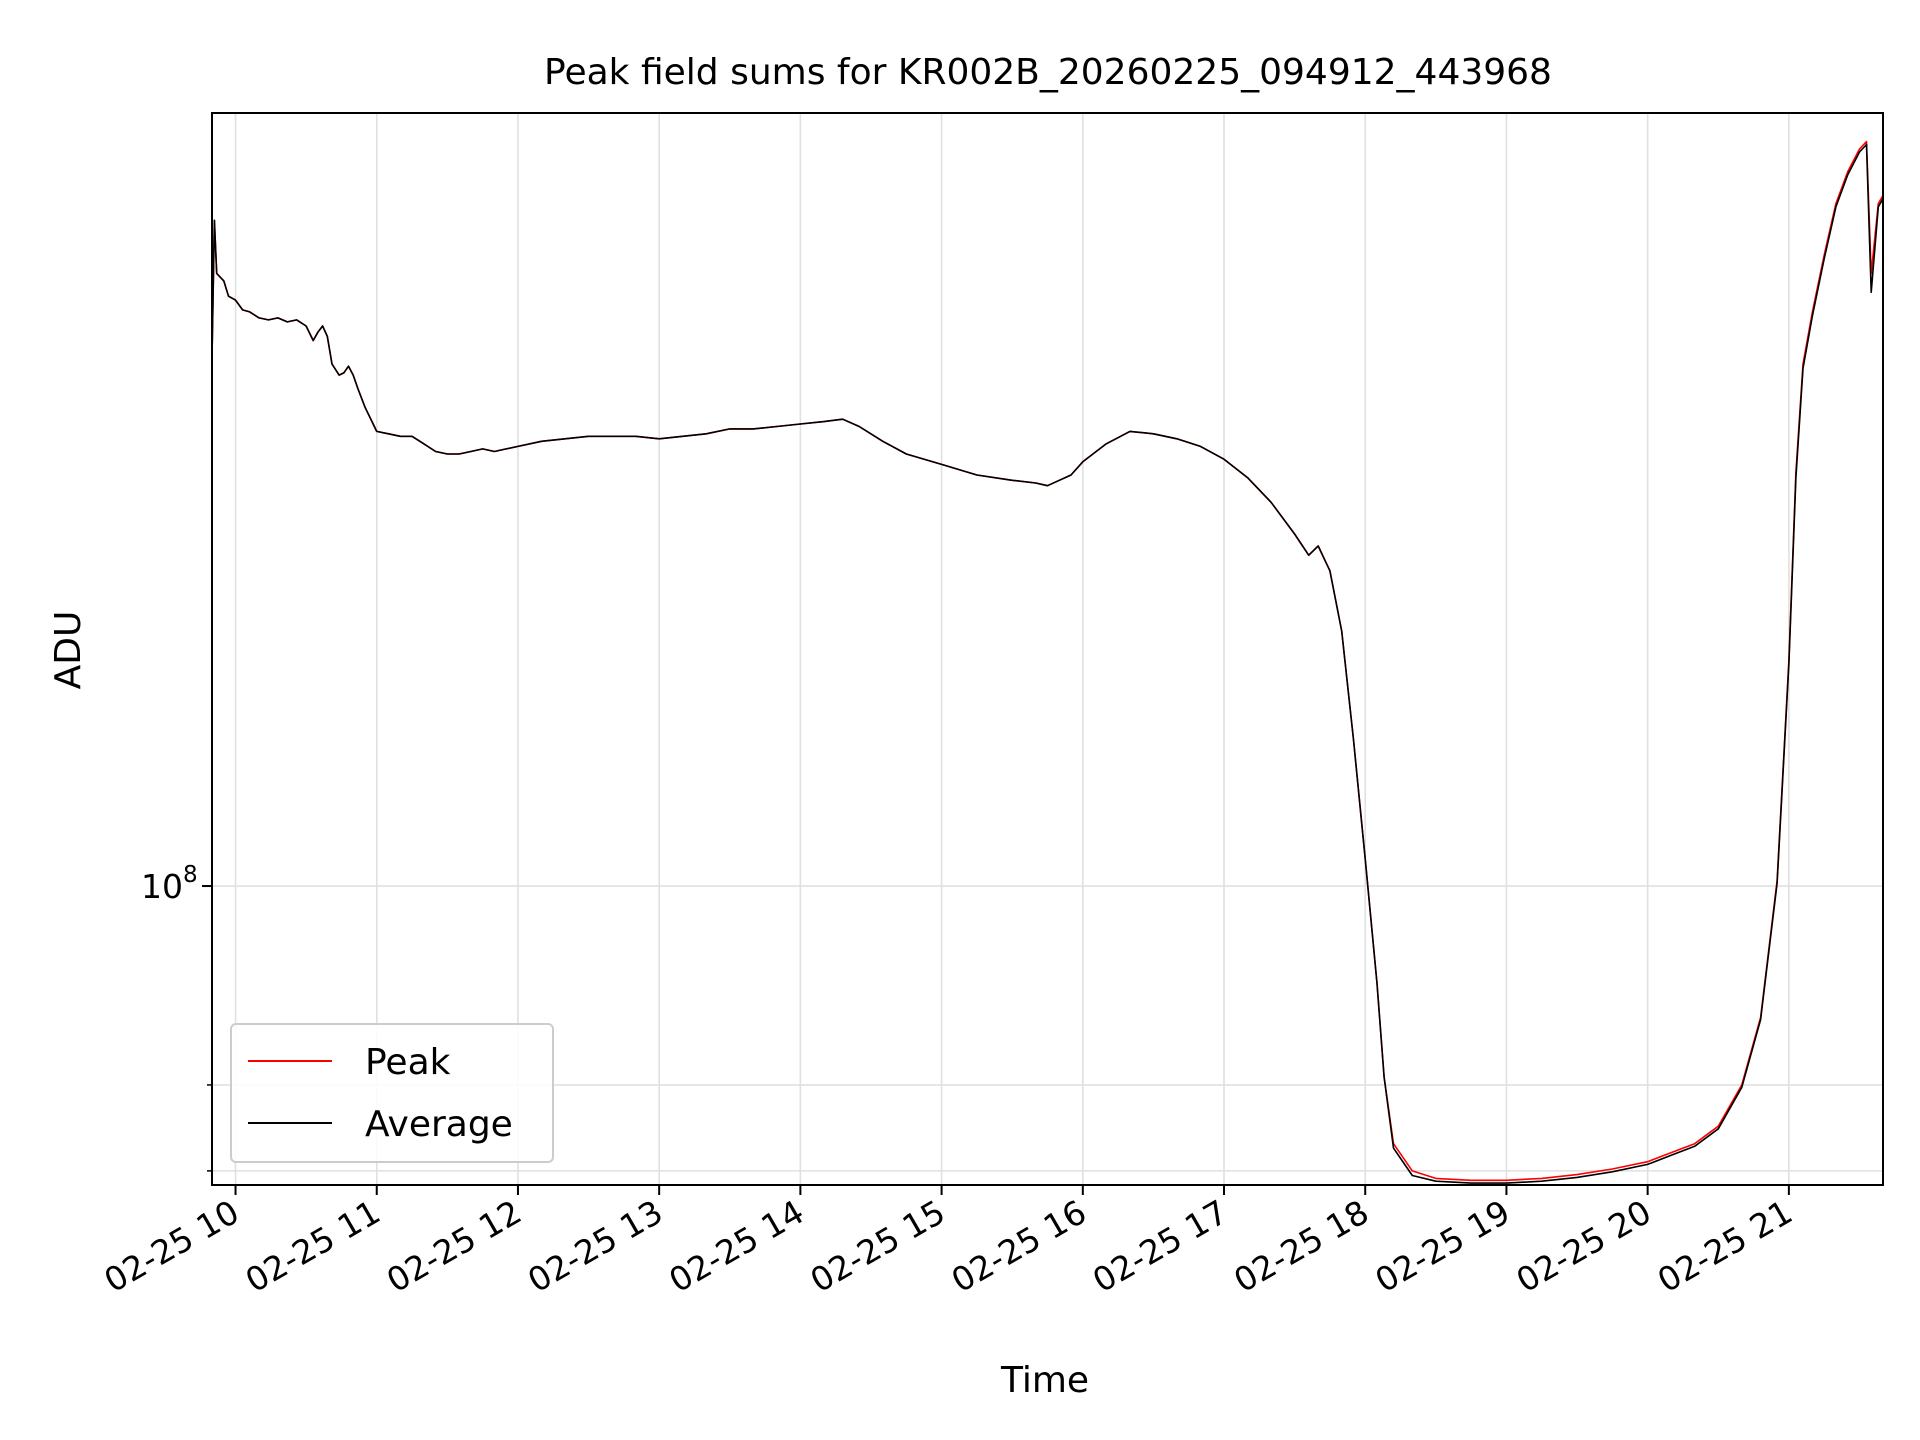 This screenshot has width=1920, height=1440. I want to click on y-axis-ticks: 10 8, so click(176, 1017).